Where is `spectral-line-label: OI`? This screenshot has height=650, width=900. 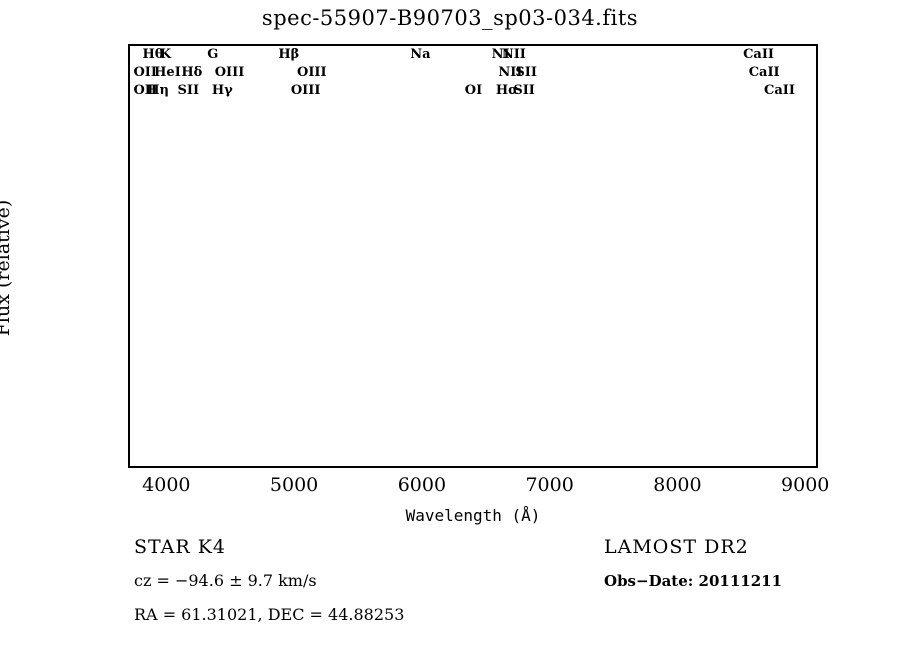
spectral-line-label: OI is located at coordinates (473, 90).